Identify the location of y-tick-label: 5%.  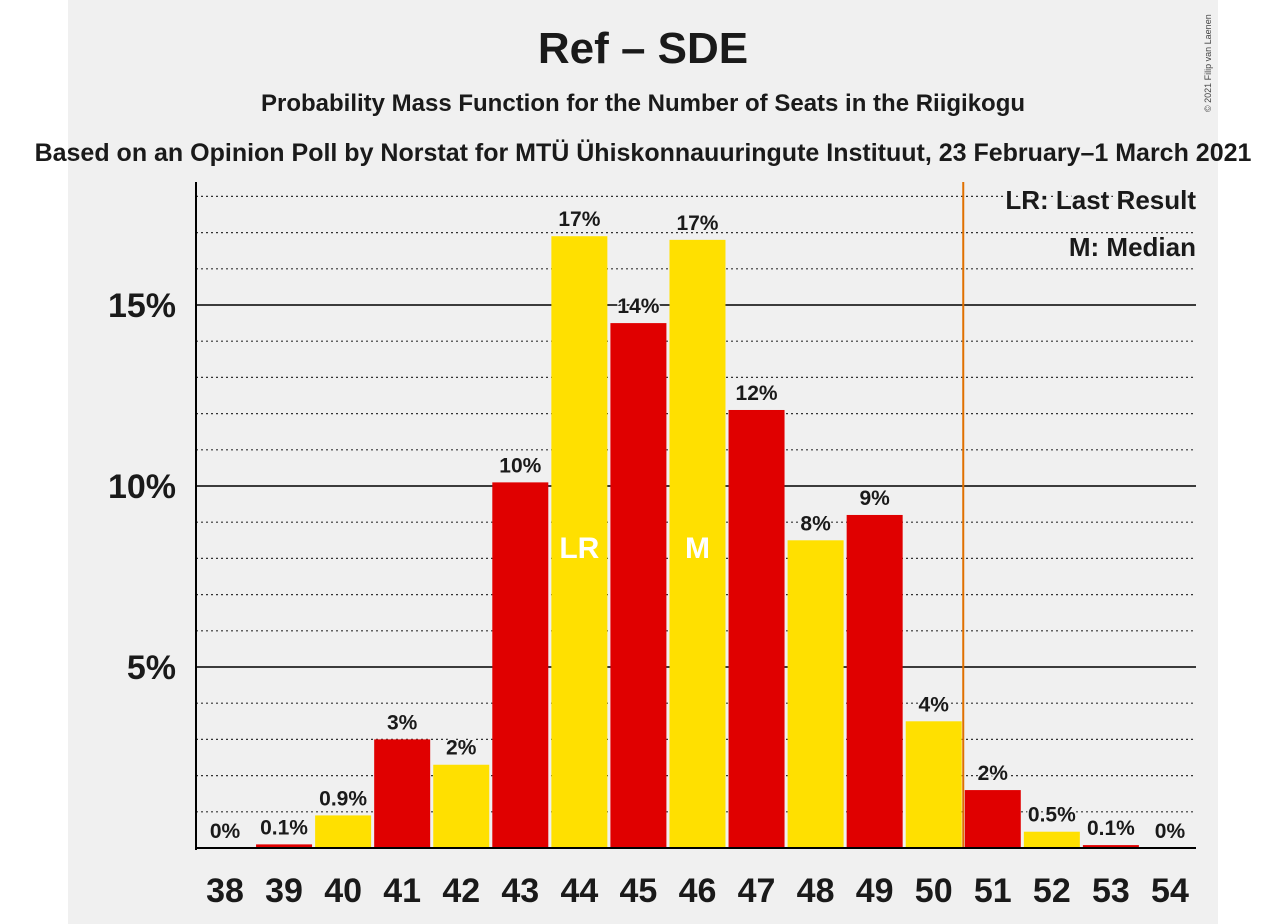
(151, 668).